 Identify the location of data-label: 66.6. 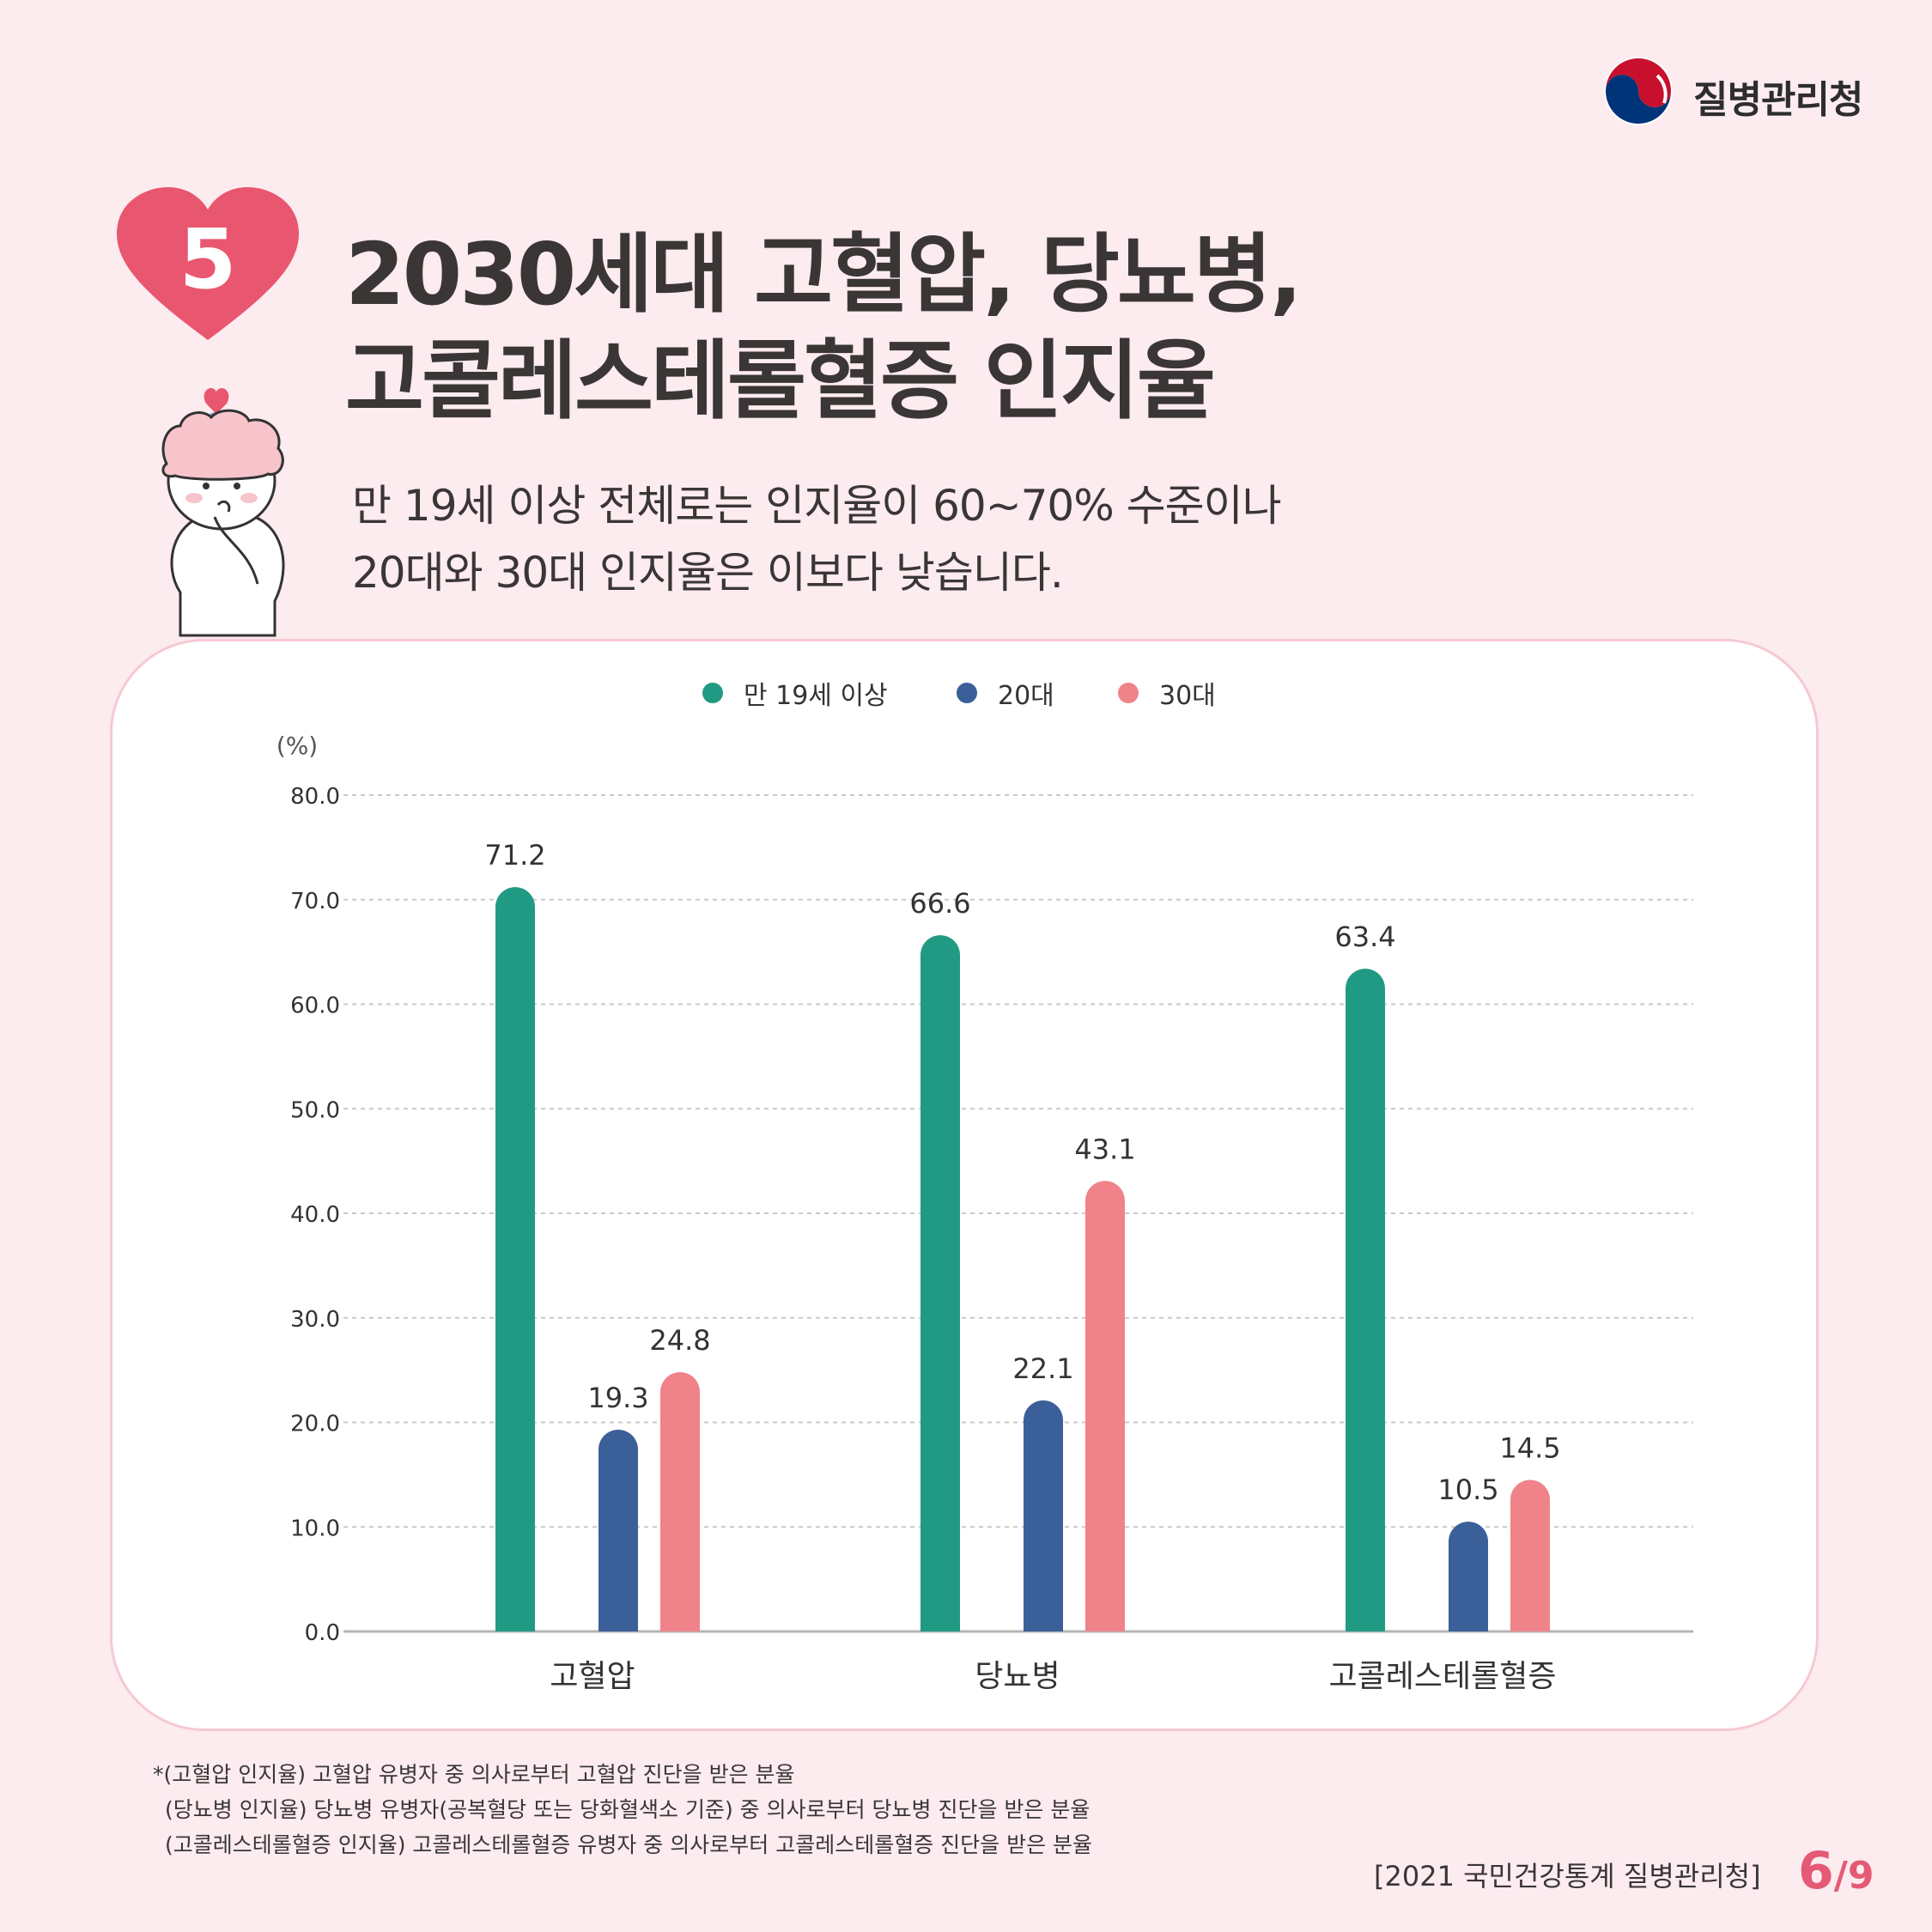
(940, 903).